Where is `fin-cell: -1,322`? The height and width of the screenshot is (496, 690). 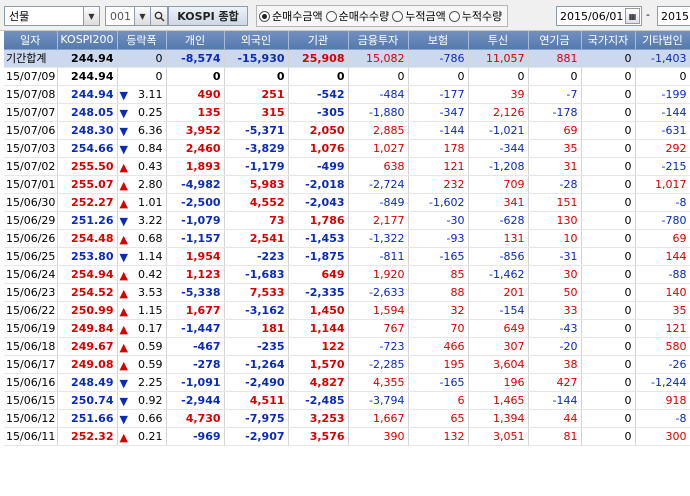
fin-cell: -1,322 is located at coordinates (378, 238).